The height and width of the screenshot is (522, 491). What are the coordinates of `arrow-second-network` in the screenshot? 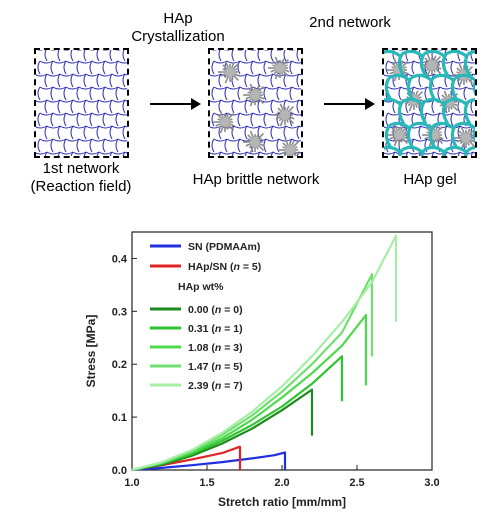 It's located at (349, 104).